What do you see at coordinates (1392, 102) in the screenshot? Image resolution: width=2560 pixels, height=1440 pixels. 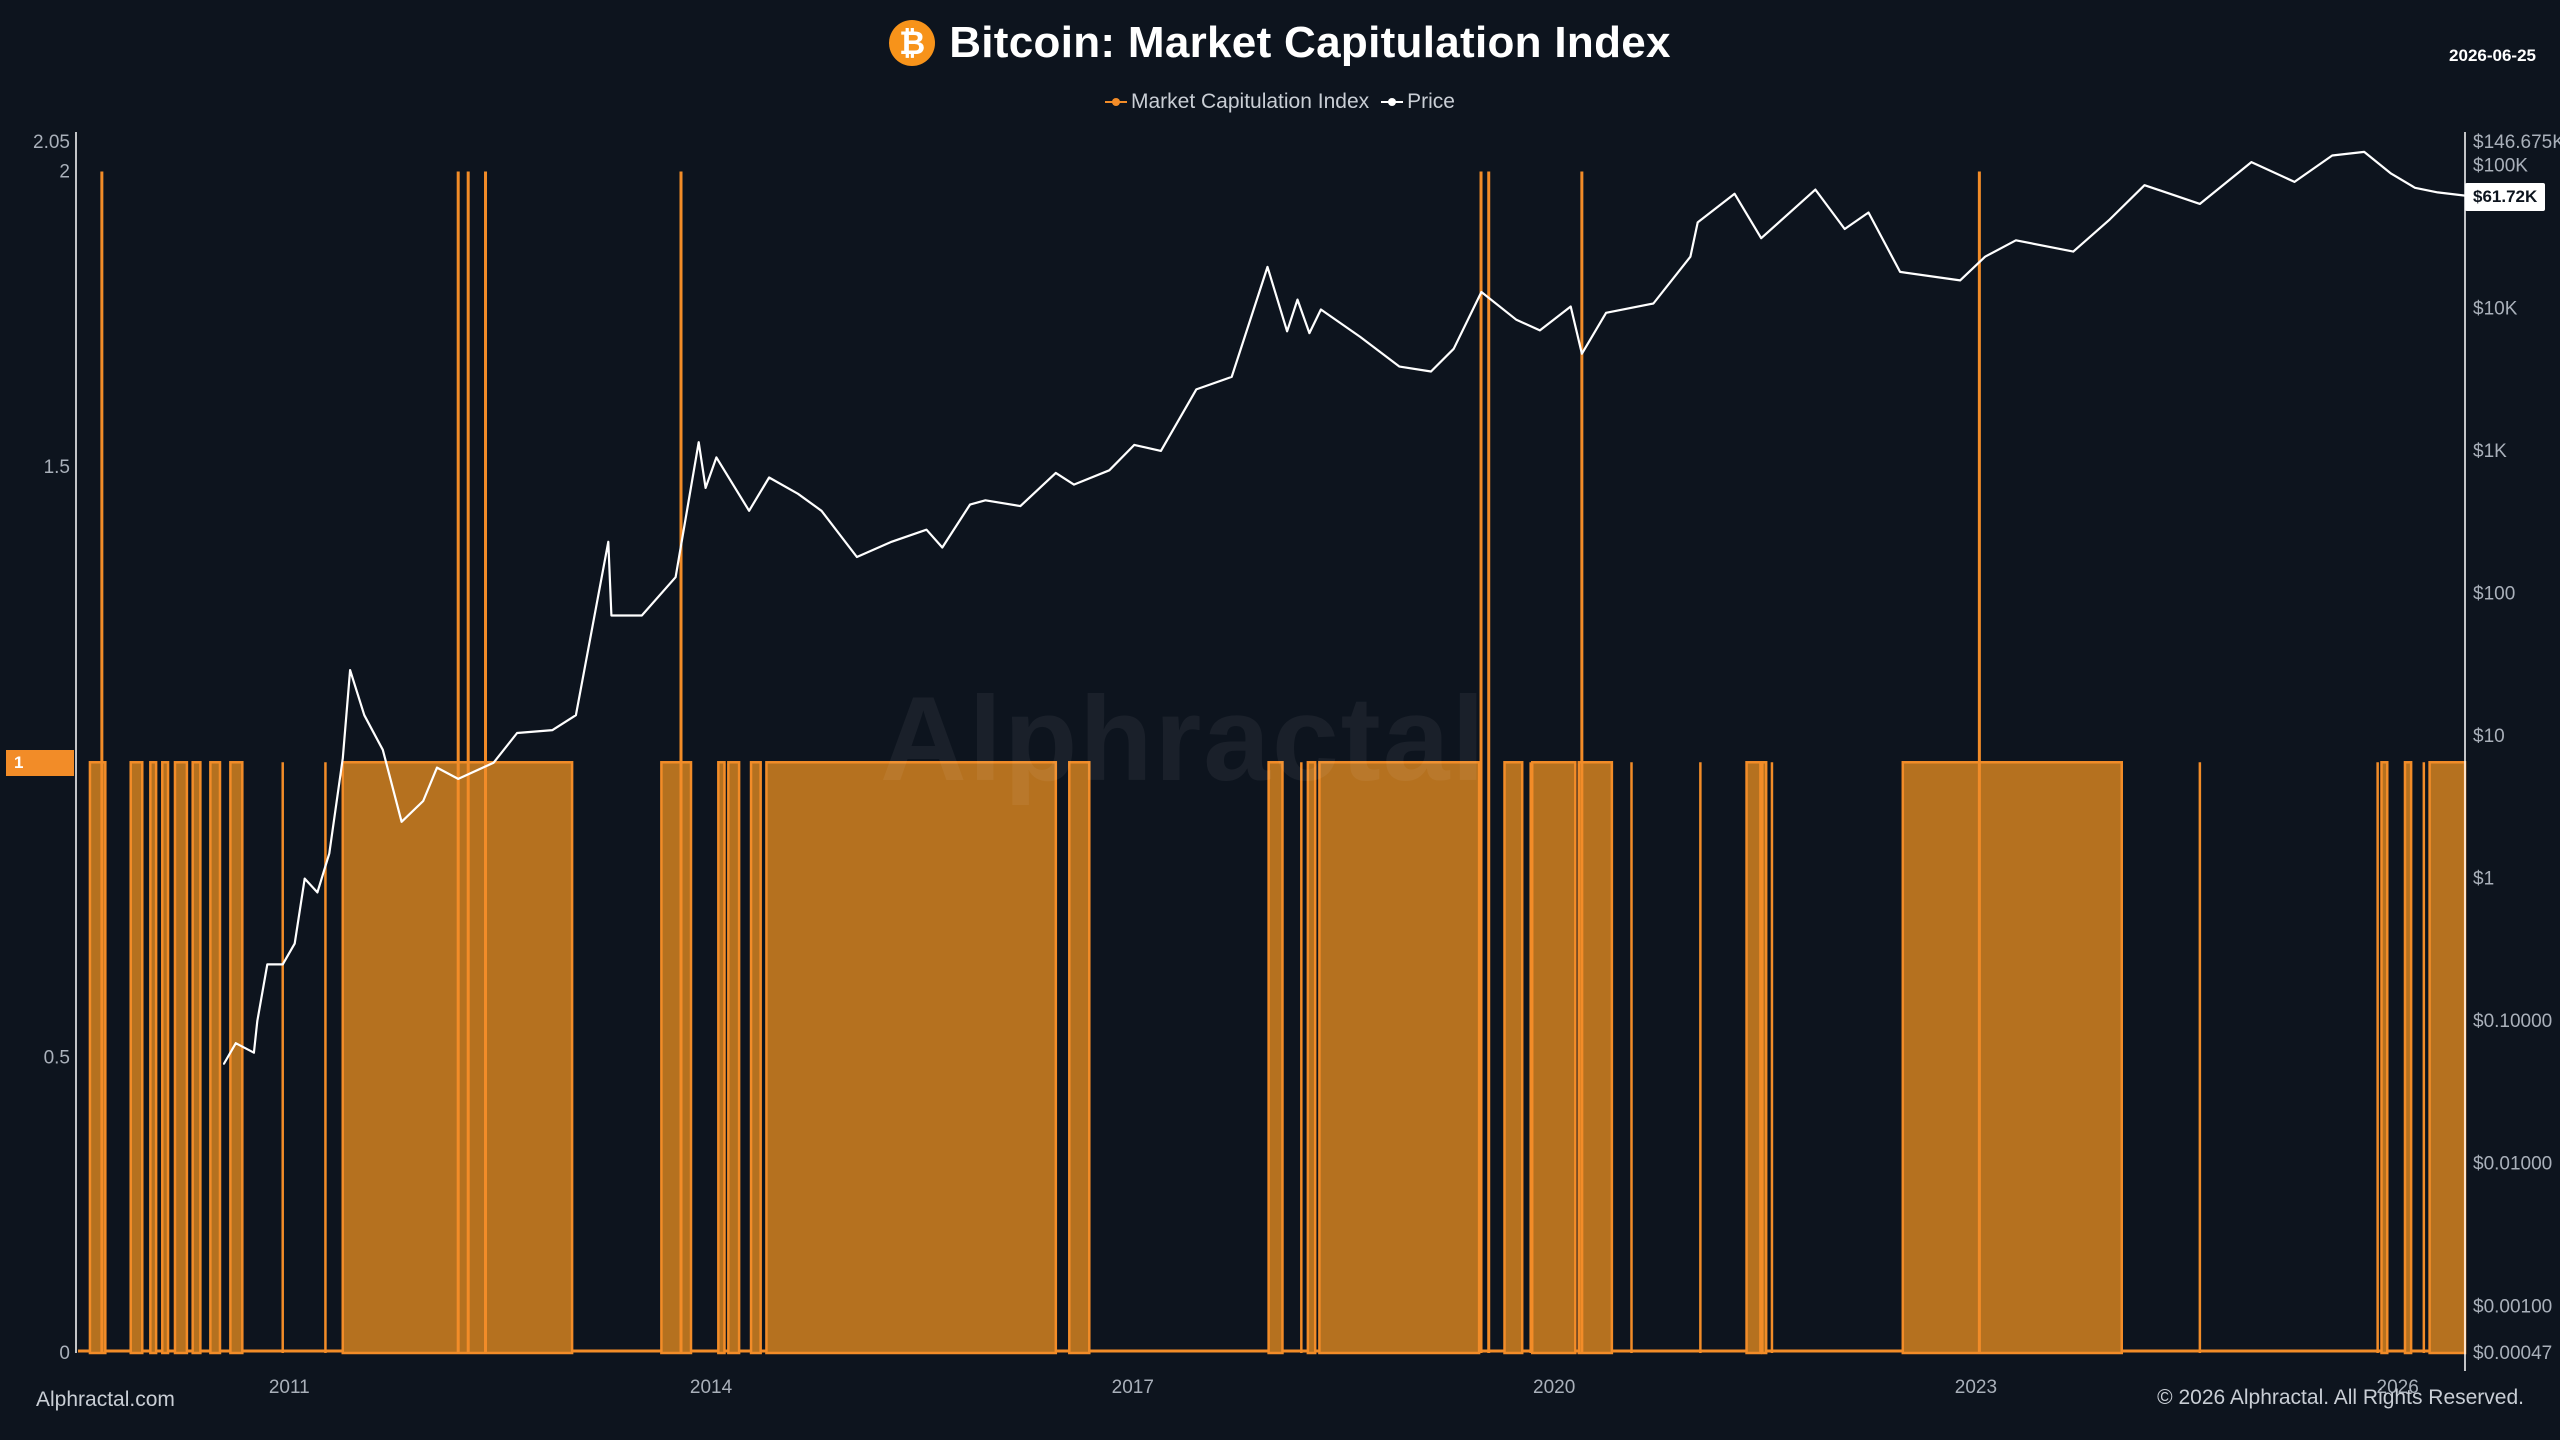 I see `legend-swatch-white-icon` at bounding box center [1392, 102].